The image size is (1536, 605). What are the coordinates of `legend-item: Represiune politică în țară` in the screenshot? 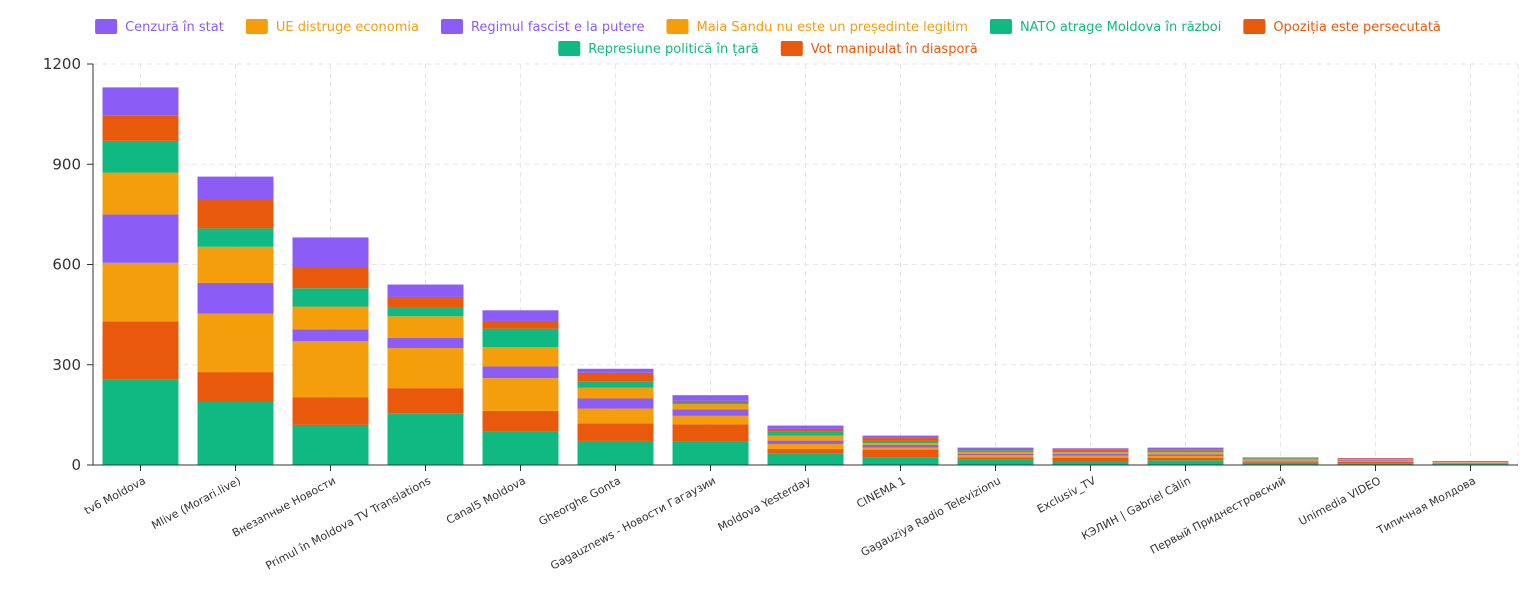 It's located at (658, 49).